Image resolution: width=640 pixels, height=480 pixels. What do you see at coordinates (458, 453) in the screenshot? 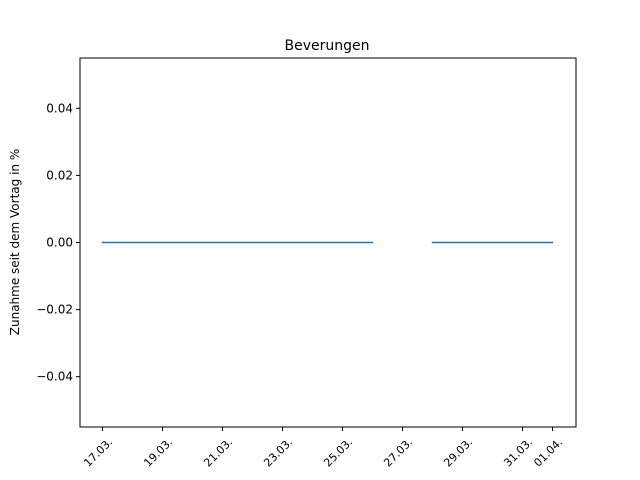
I see `x-tick-label: 29.03.` at bounding box center [458, 453].